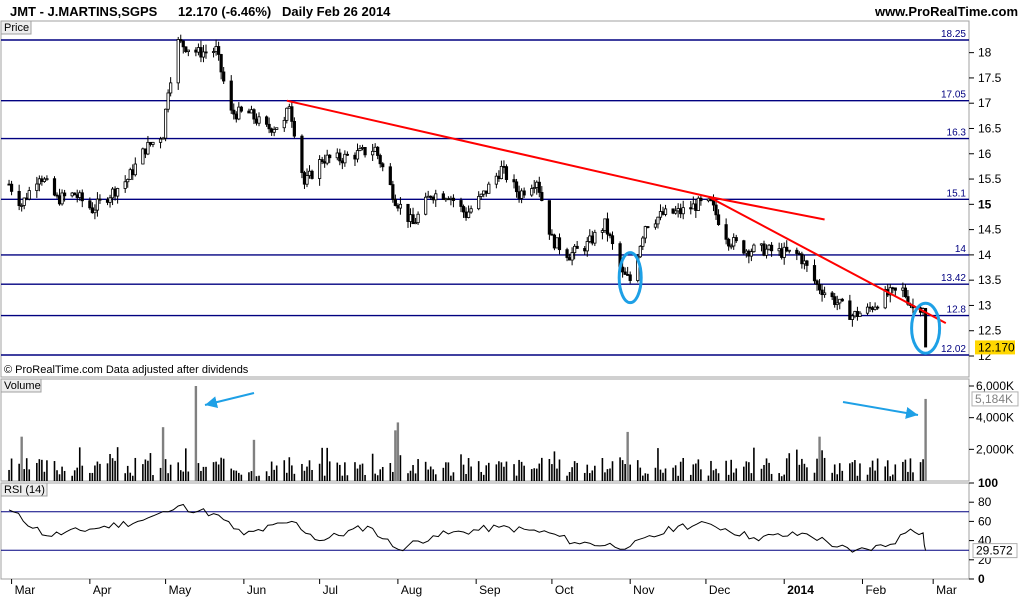  What do you see at coordinates (994, 551) in the screenshot?
I see `rsi-last-label: 29.572` at bounding box center [994, 551].